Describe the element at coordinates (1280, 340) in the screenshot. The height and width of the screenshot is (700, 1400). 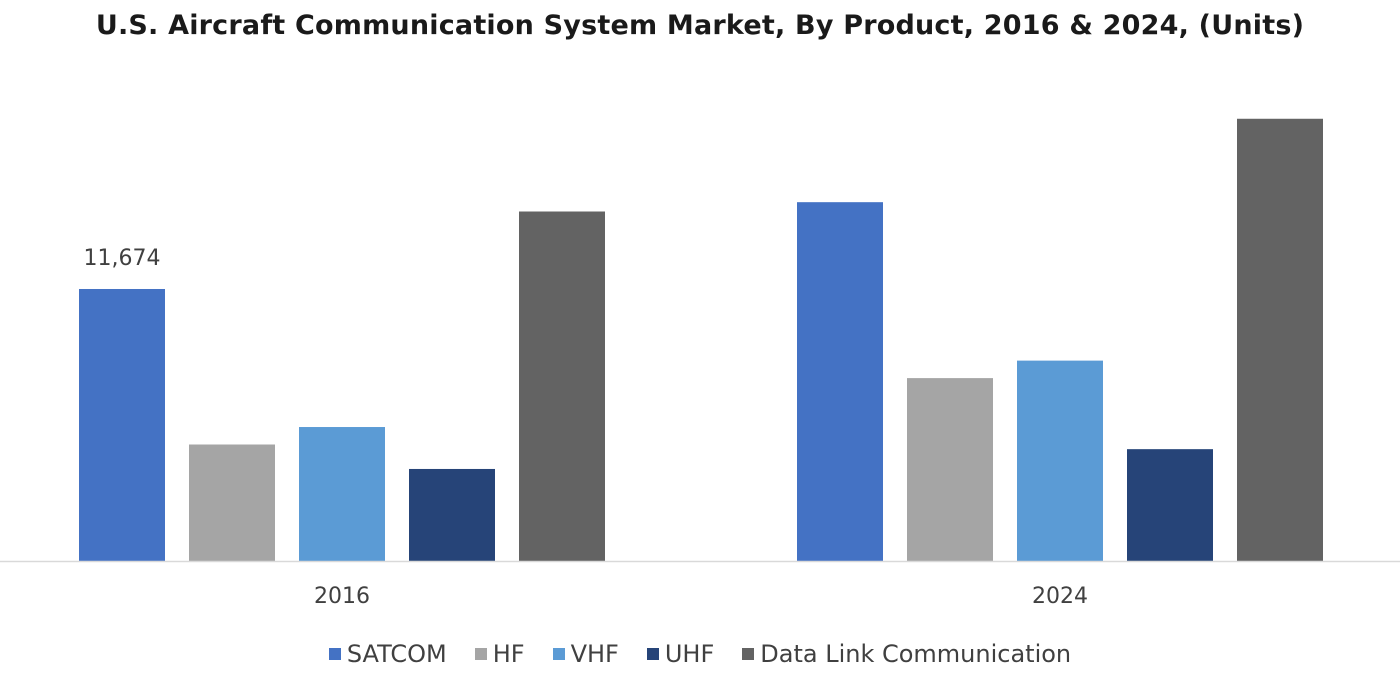
I see `bar-data-link-communication-2024` at that location.